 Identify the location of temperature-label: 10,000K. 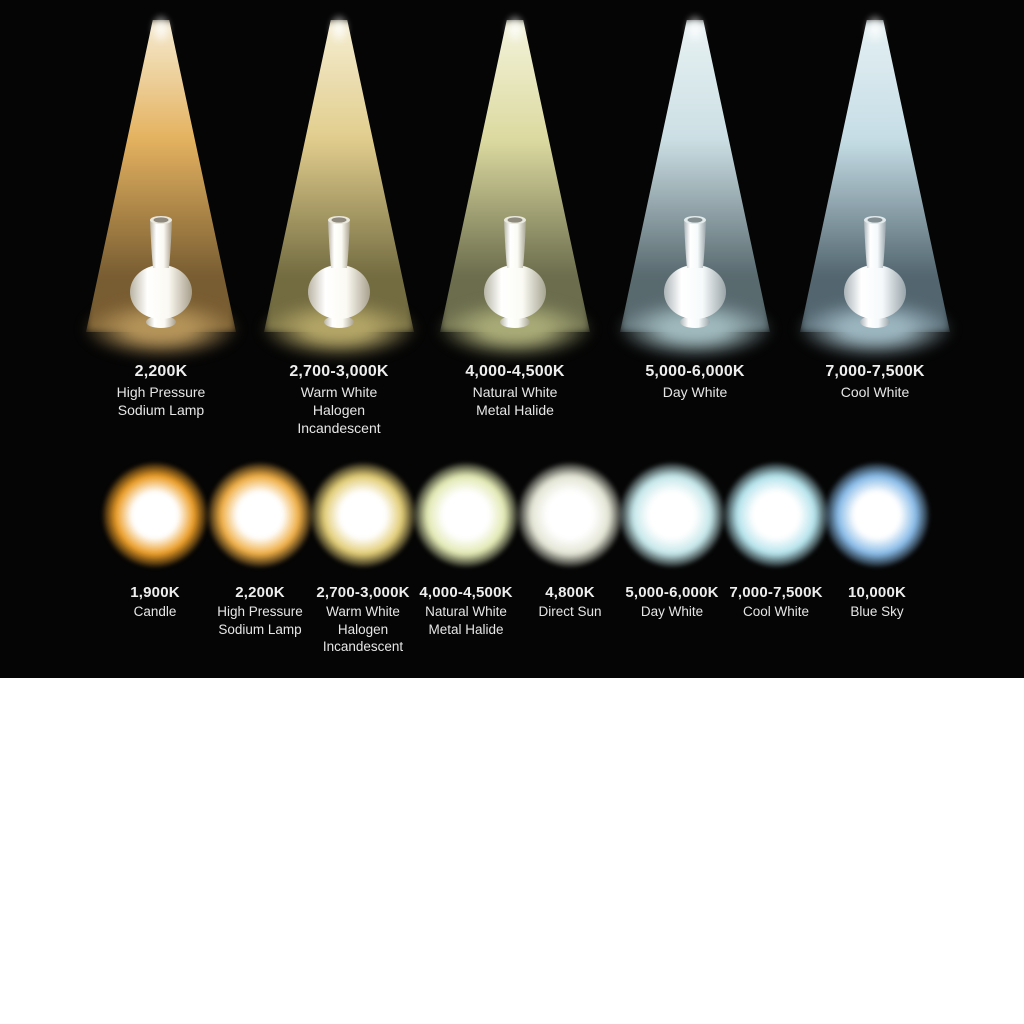
(877, 592).